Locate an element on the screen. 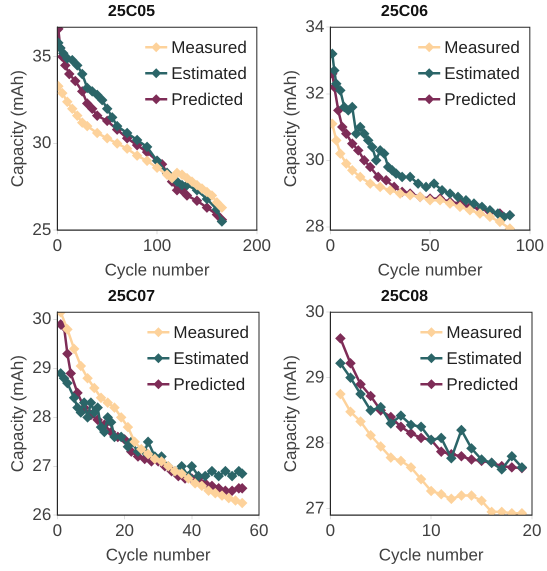  x-tick-label: 200 is located at coordinates (257, 246).